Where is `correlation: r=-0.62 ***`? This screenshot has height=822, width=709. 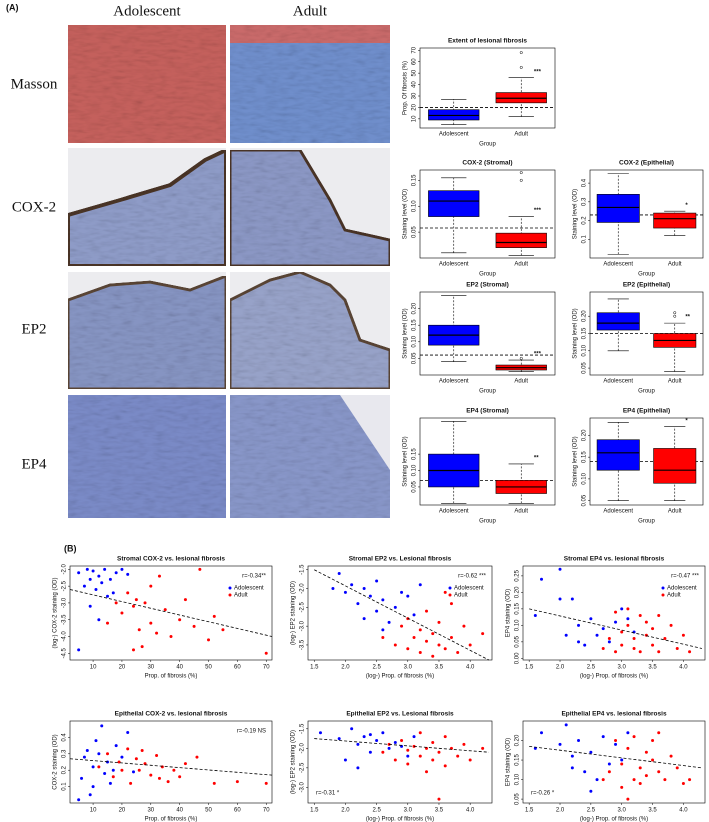
correlation: r=-0.62 *** is located at coordinates (472, 577).